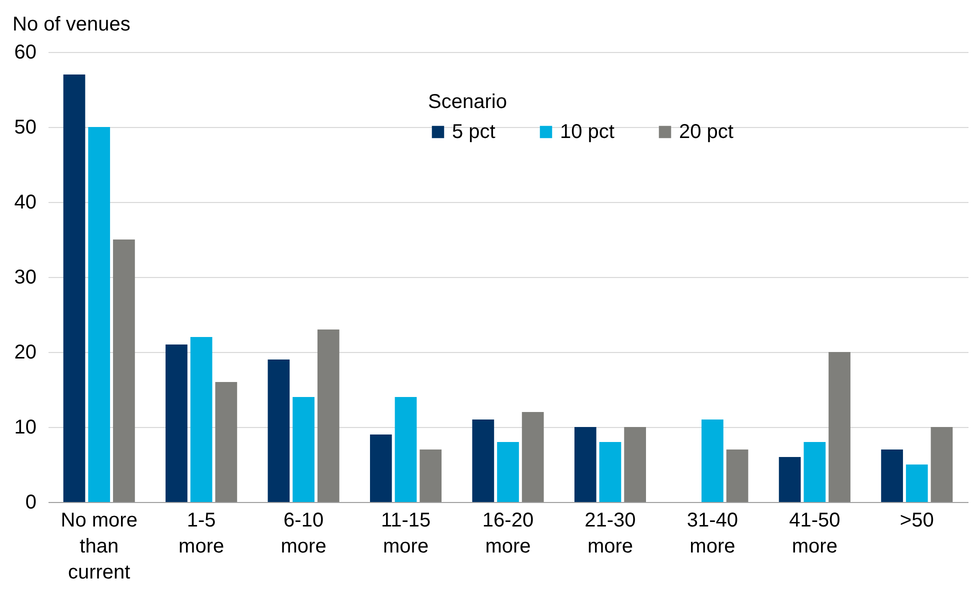 This screenshot has height=600, width=973. I want to click on legend-label: 20 pct, so click(706, 132).